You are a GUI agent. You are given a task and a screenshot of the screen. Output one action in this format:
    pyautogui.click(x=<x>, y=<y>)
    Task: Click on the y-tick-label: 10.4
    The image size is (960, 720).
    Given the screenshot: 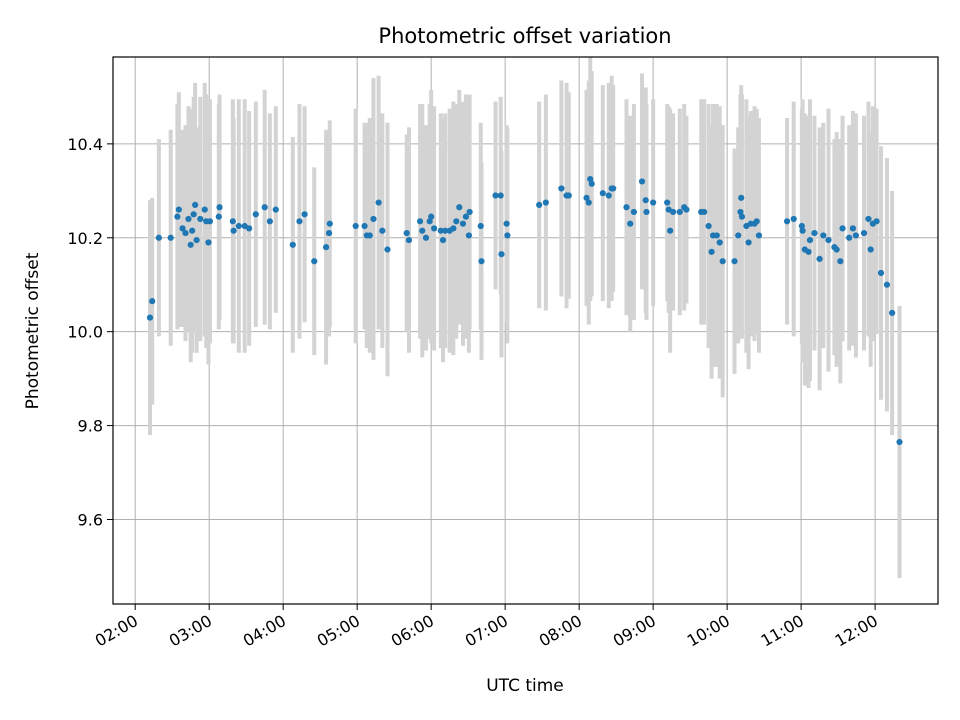 What is the action you would take?
    pyautogui.click(x=85, y=144)
    